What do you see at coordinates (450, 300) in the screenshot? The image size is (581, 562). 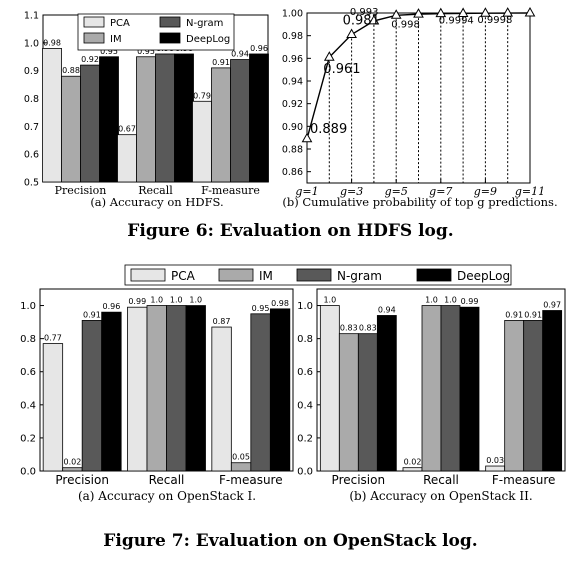 I see `openstack2-bar-value-label: 1.0` at bounding box center [450, 300].